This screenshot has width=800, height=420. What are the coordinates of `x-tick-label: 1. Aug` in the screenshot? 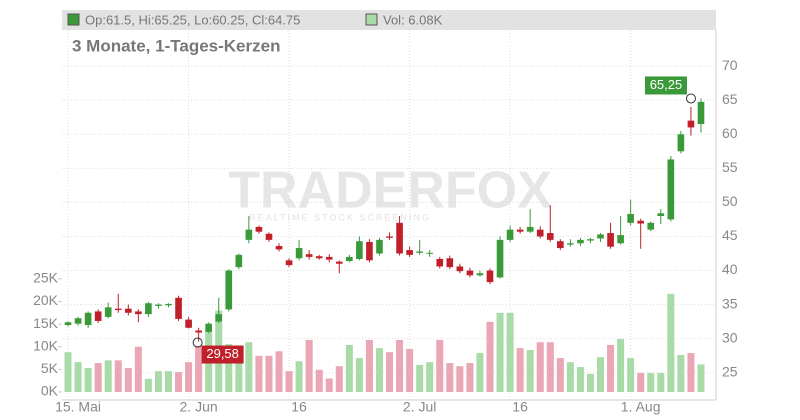 It's located at (641, 407).